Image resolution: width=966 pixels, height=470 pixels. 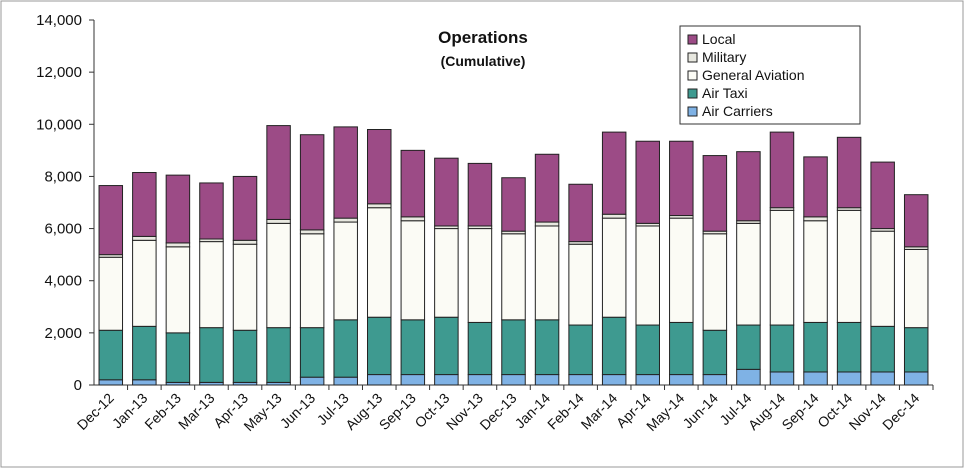 What do you see at coordinates (718, 39) in the screenshot?
I see `legend-label: Local` at bounding box center [718, 39].